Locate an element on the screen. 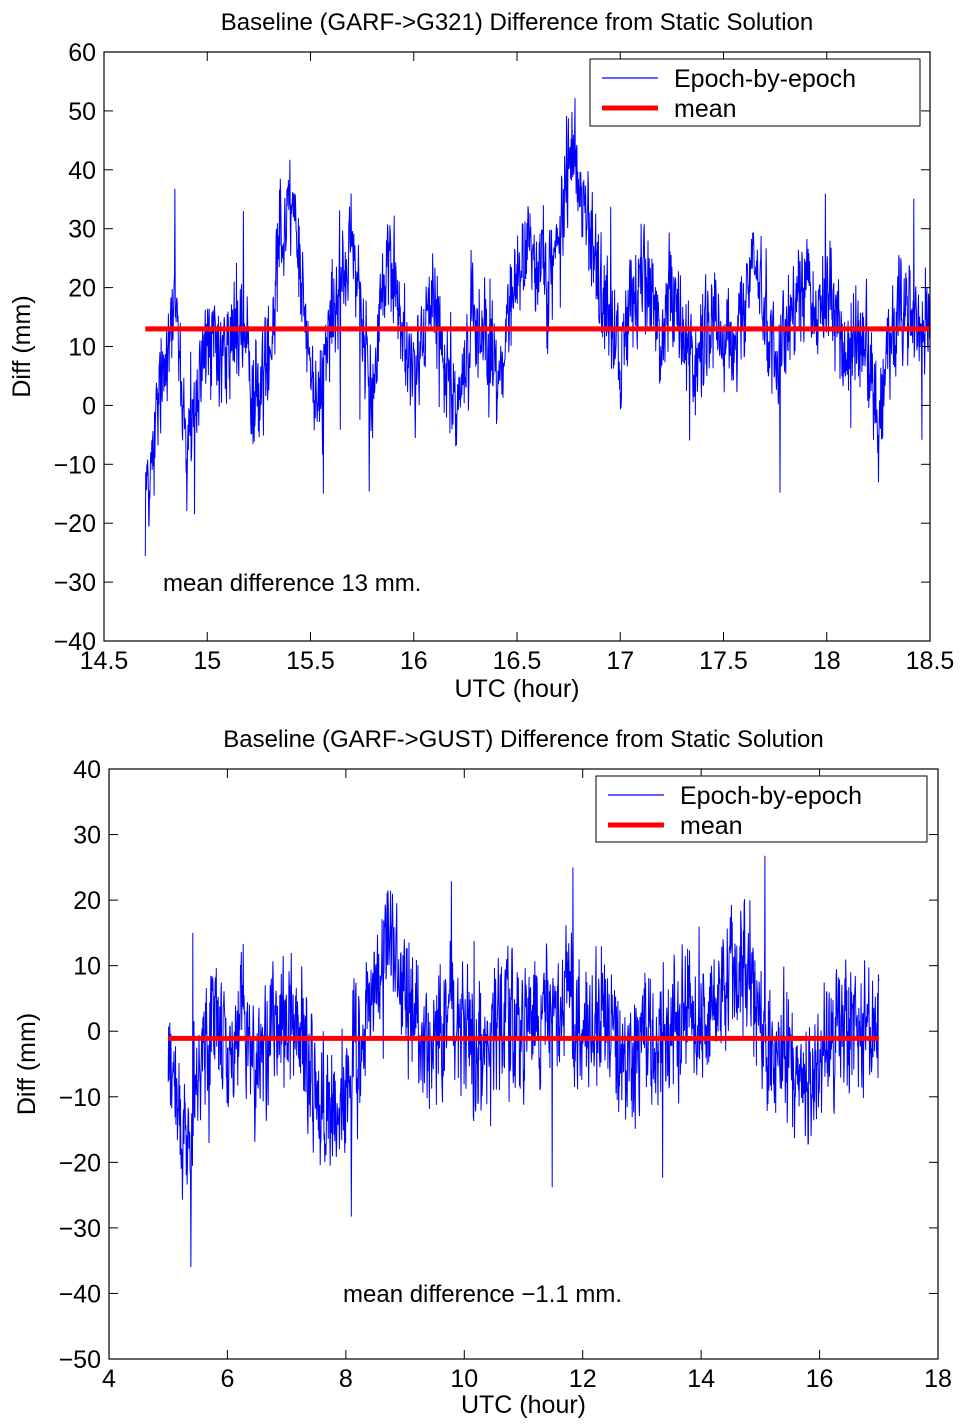  y-tick-label: 60 is located at coordinates (82, 53).